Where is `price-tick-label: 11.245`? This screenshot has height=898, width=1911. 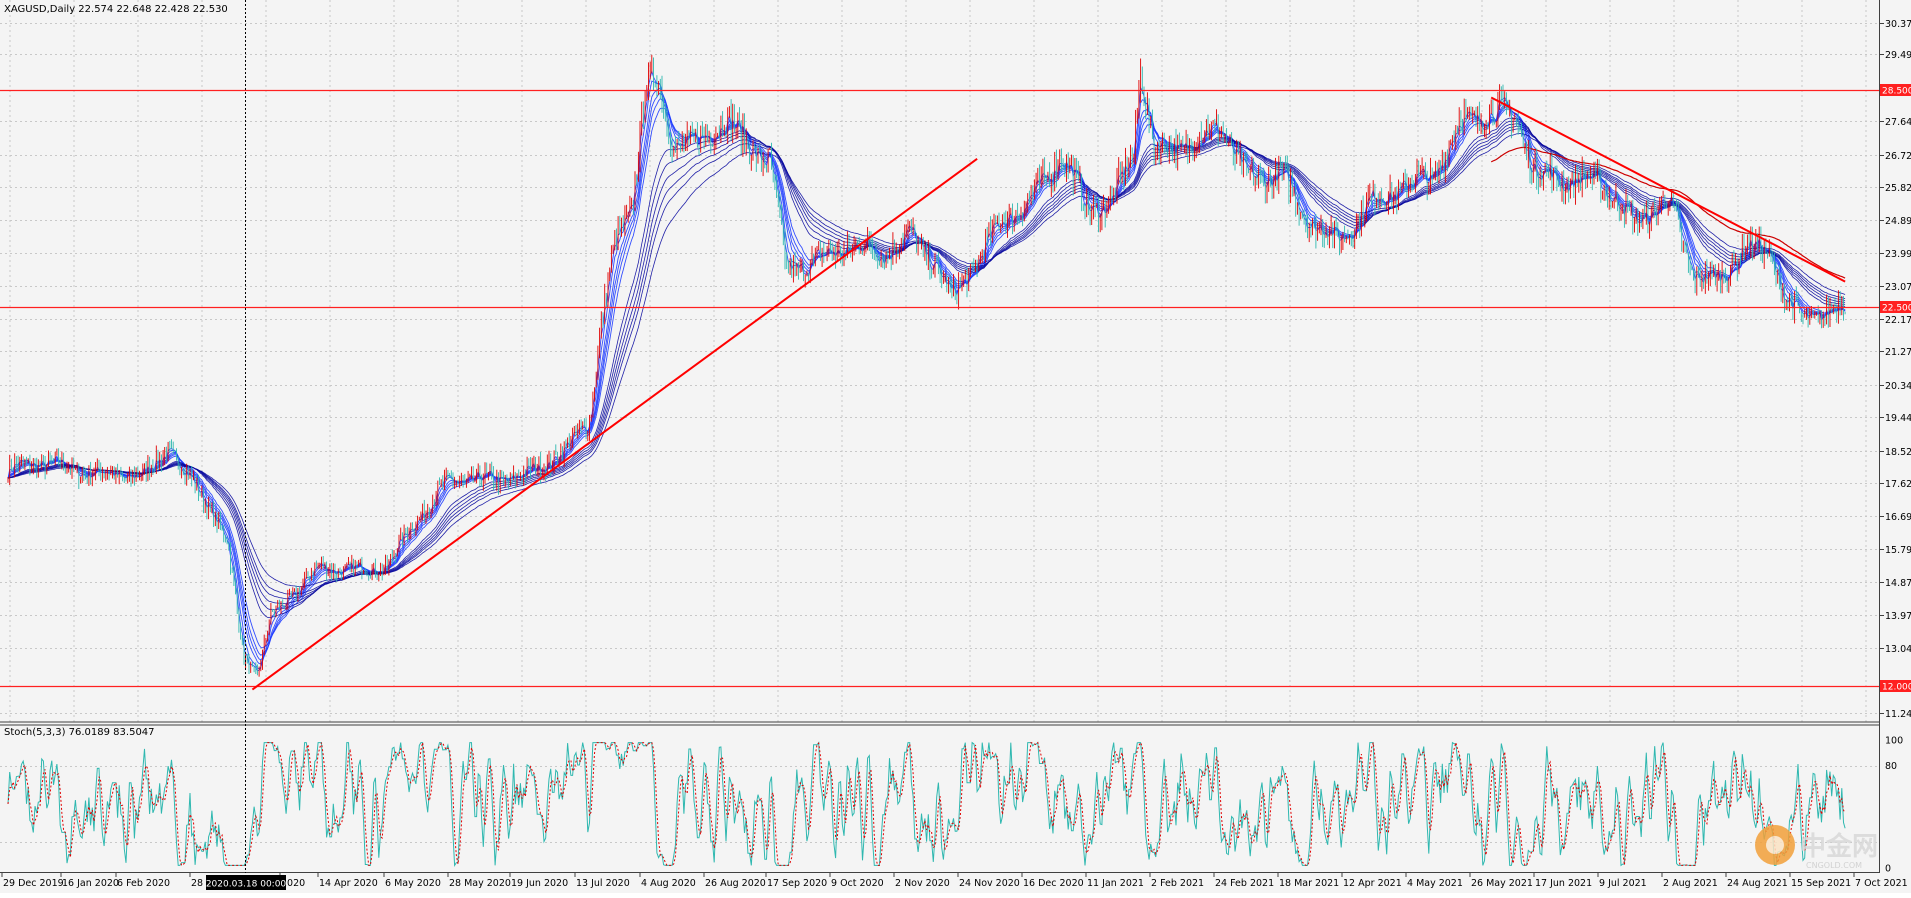
price-tick-label: 11.245 is located at coordinates (1898, 714).